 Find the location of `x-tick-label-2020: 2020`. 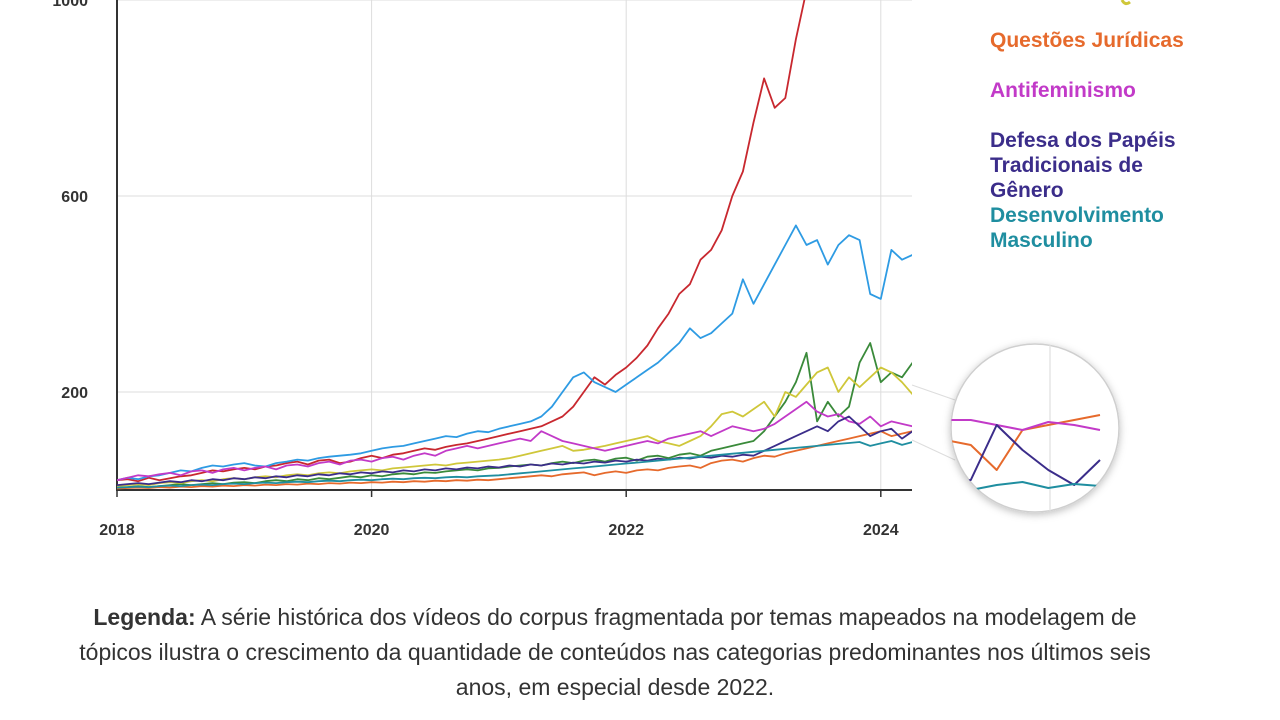

x-tick-label-2020: 2020 is located at coordinates (372, 530).